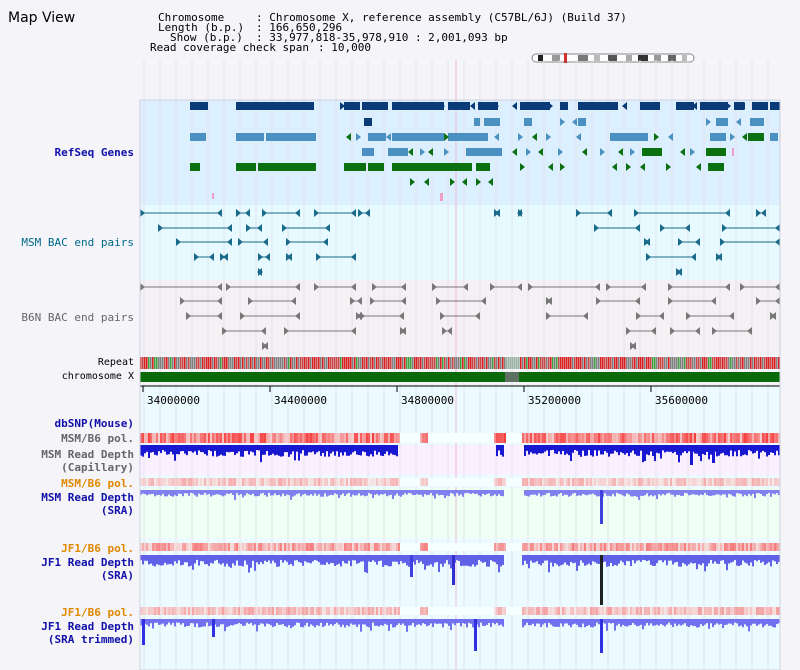  Describe the element at coordinates (601, 580) in the screenshot. I see `depth-spike` at that location.